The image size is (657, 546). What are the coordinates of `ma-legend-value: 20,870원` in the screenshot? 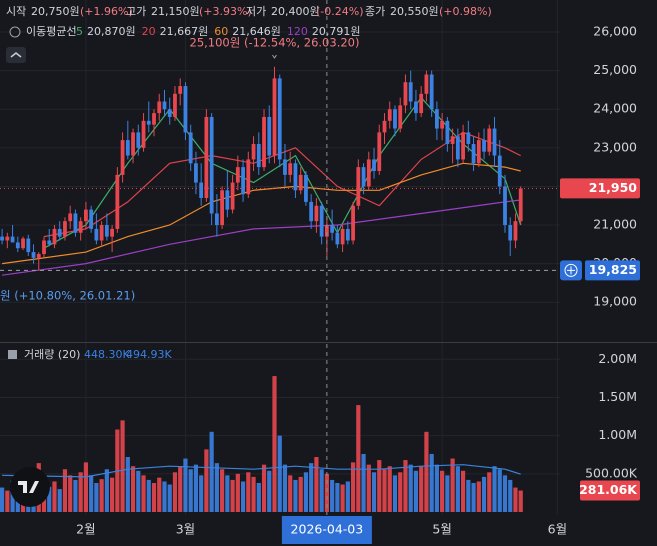 It's located at (111, 31).